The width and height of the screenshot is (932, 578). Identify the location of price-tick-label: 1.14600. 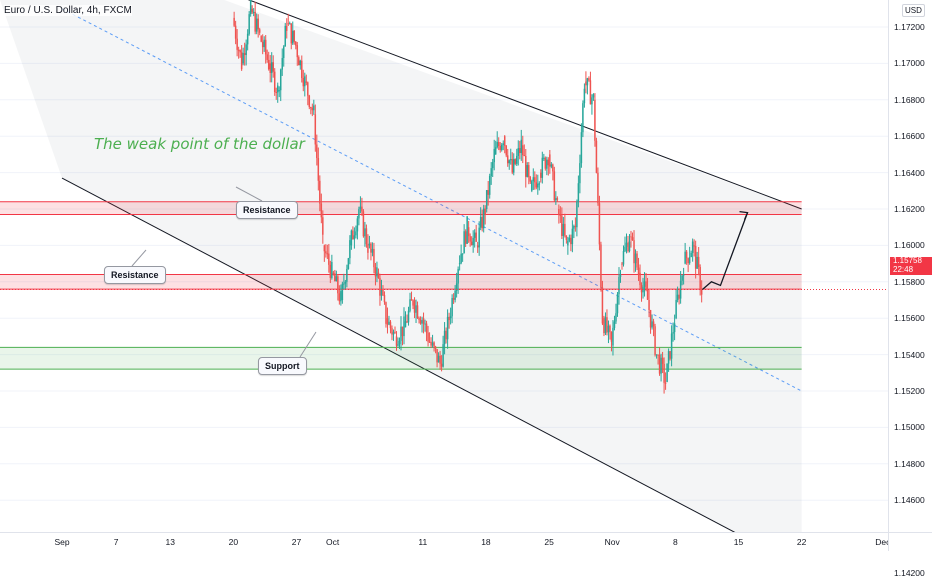
(909, 500).